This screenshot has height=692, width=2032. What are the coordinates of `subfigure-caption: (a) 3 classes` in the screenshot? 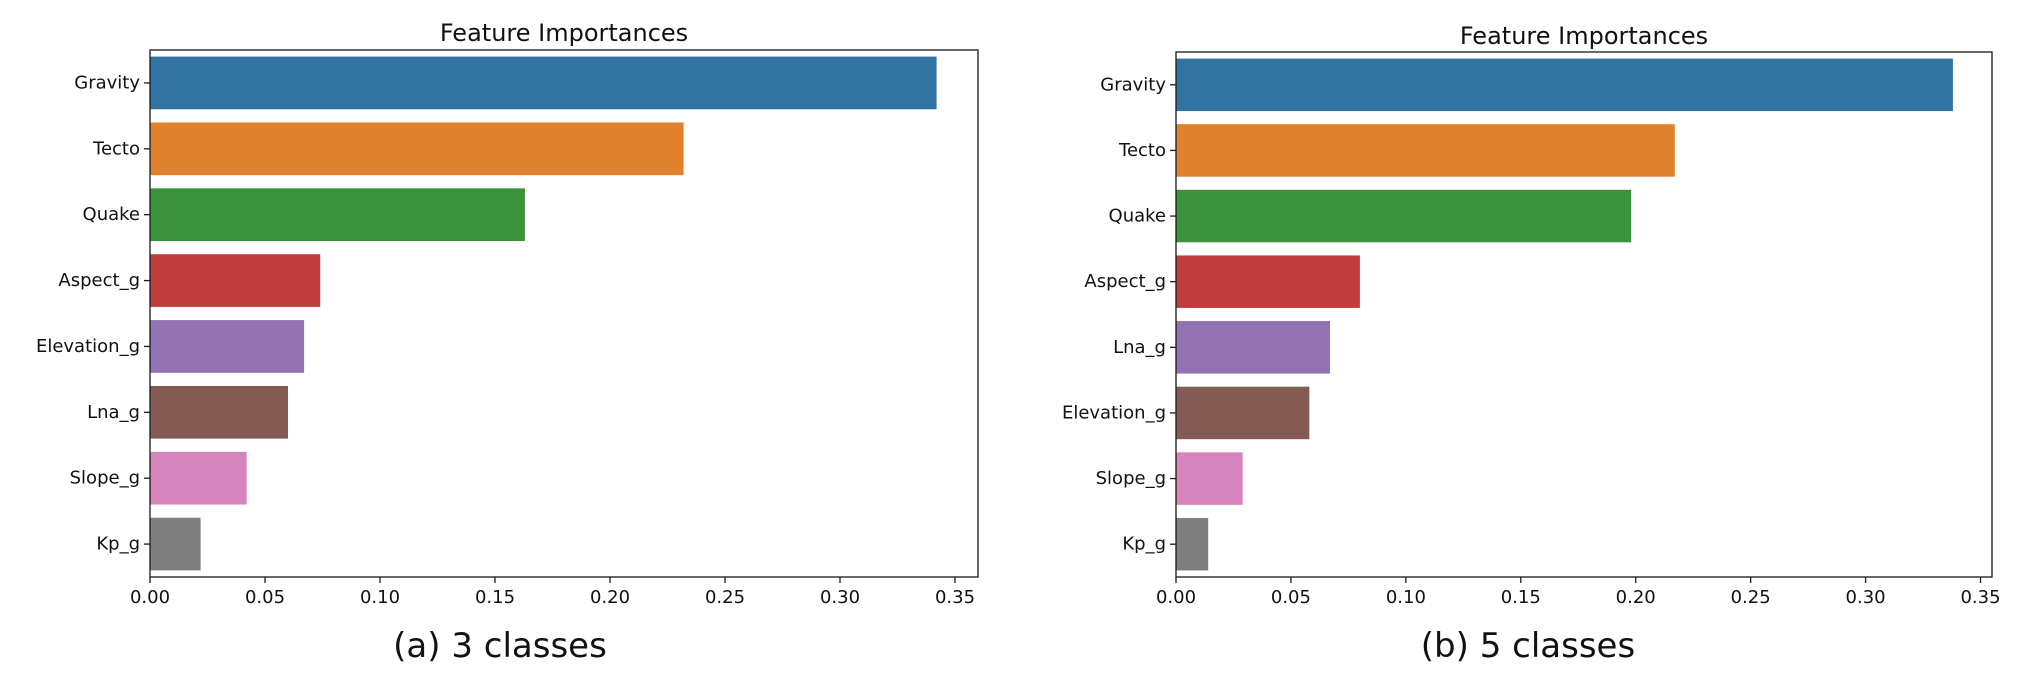 It's located at (500, 646).